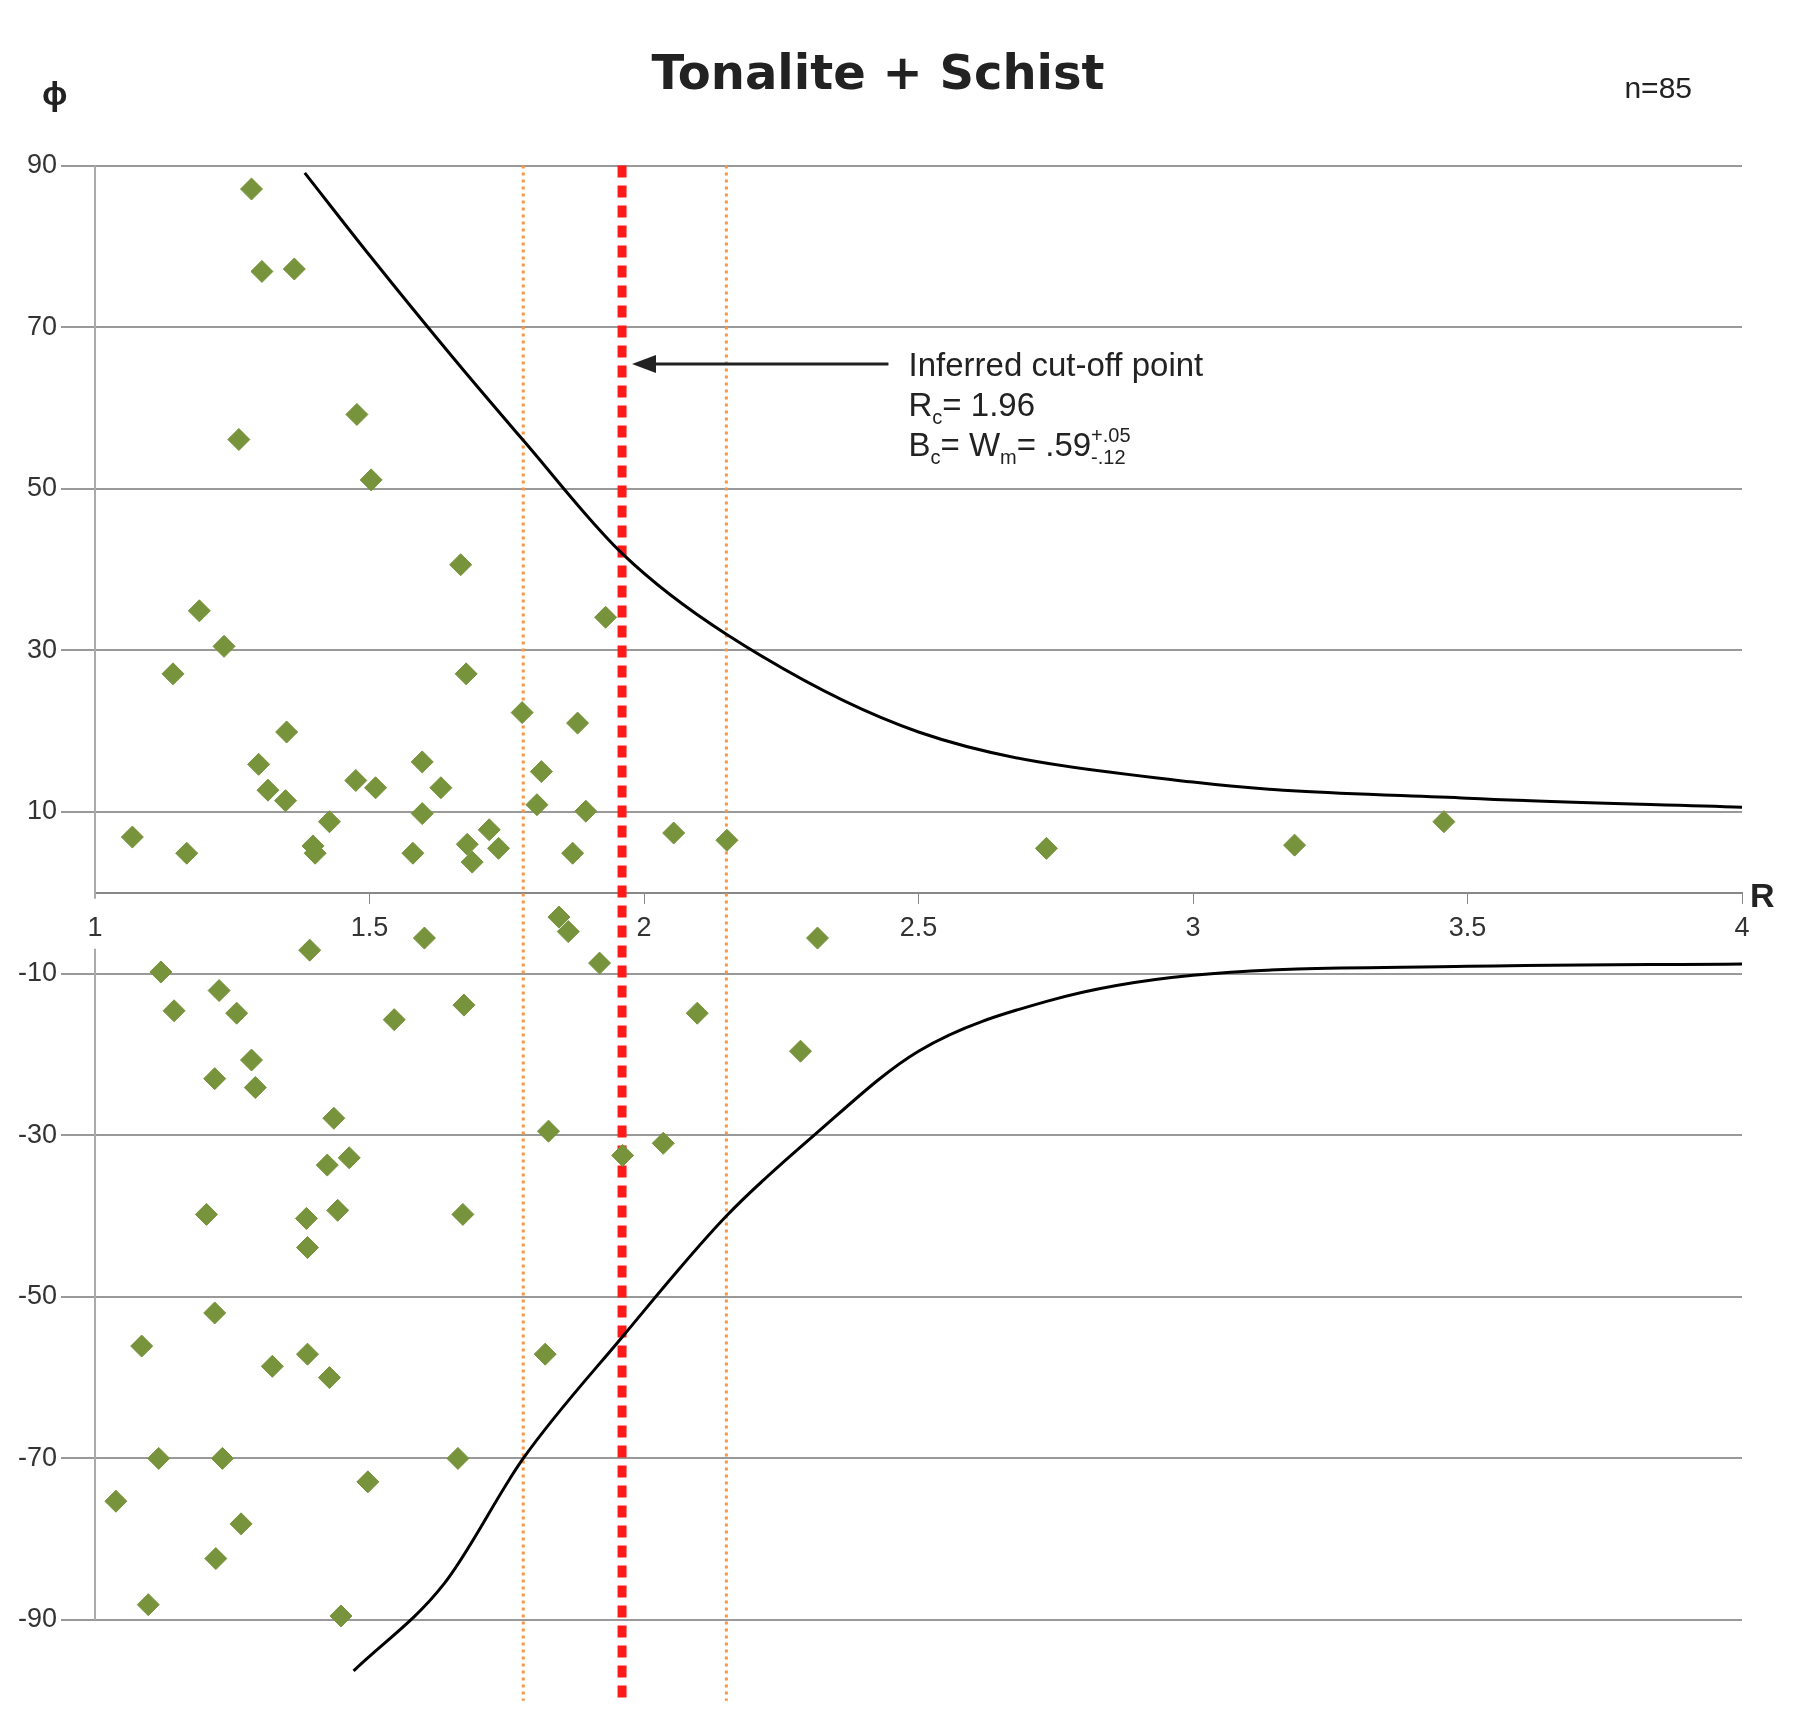 The width and height of the screenshot is (1798, 1729). What do you see at coordinates (1762, 895) in the screenshot?
I see `x-axis-title: R` at bounding box center [1762, 895].